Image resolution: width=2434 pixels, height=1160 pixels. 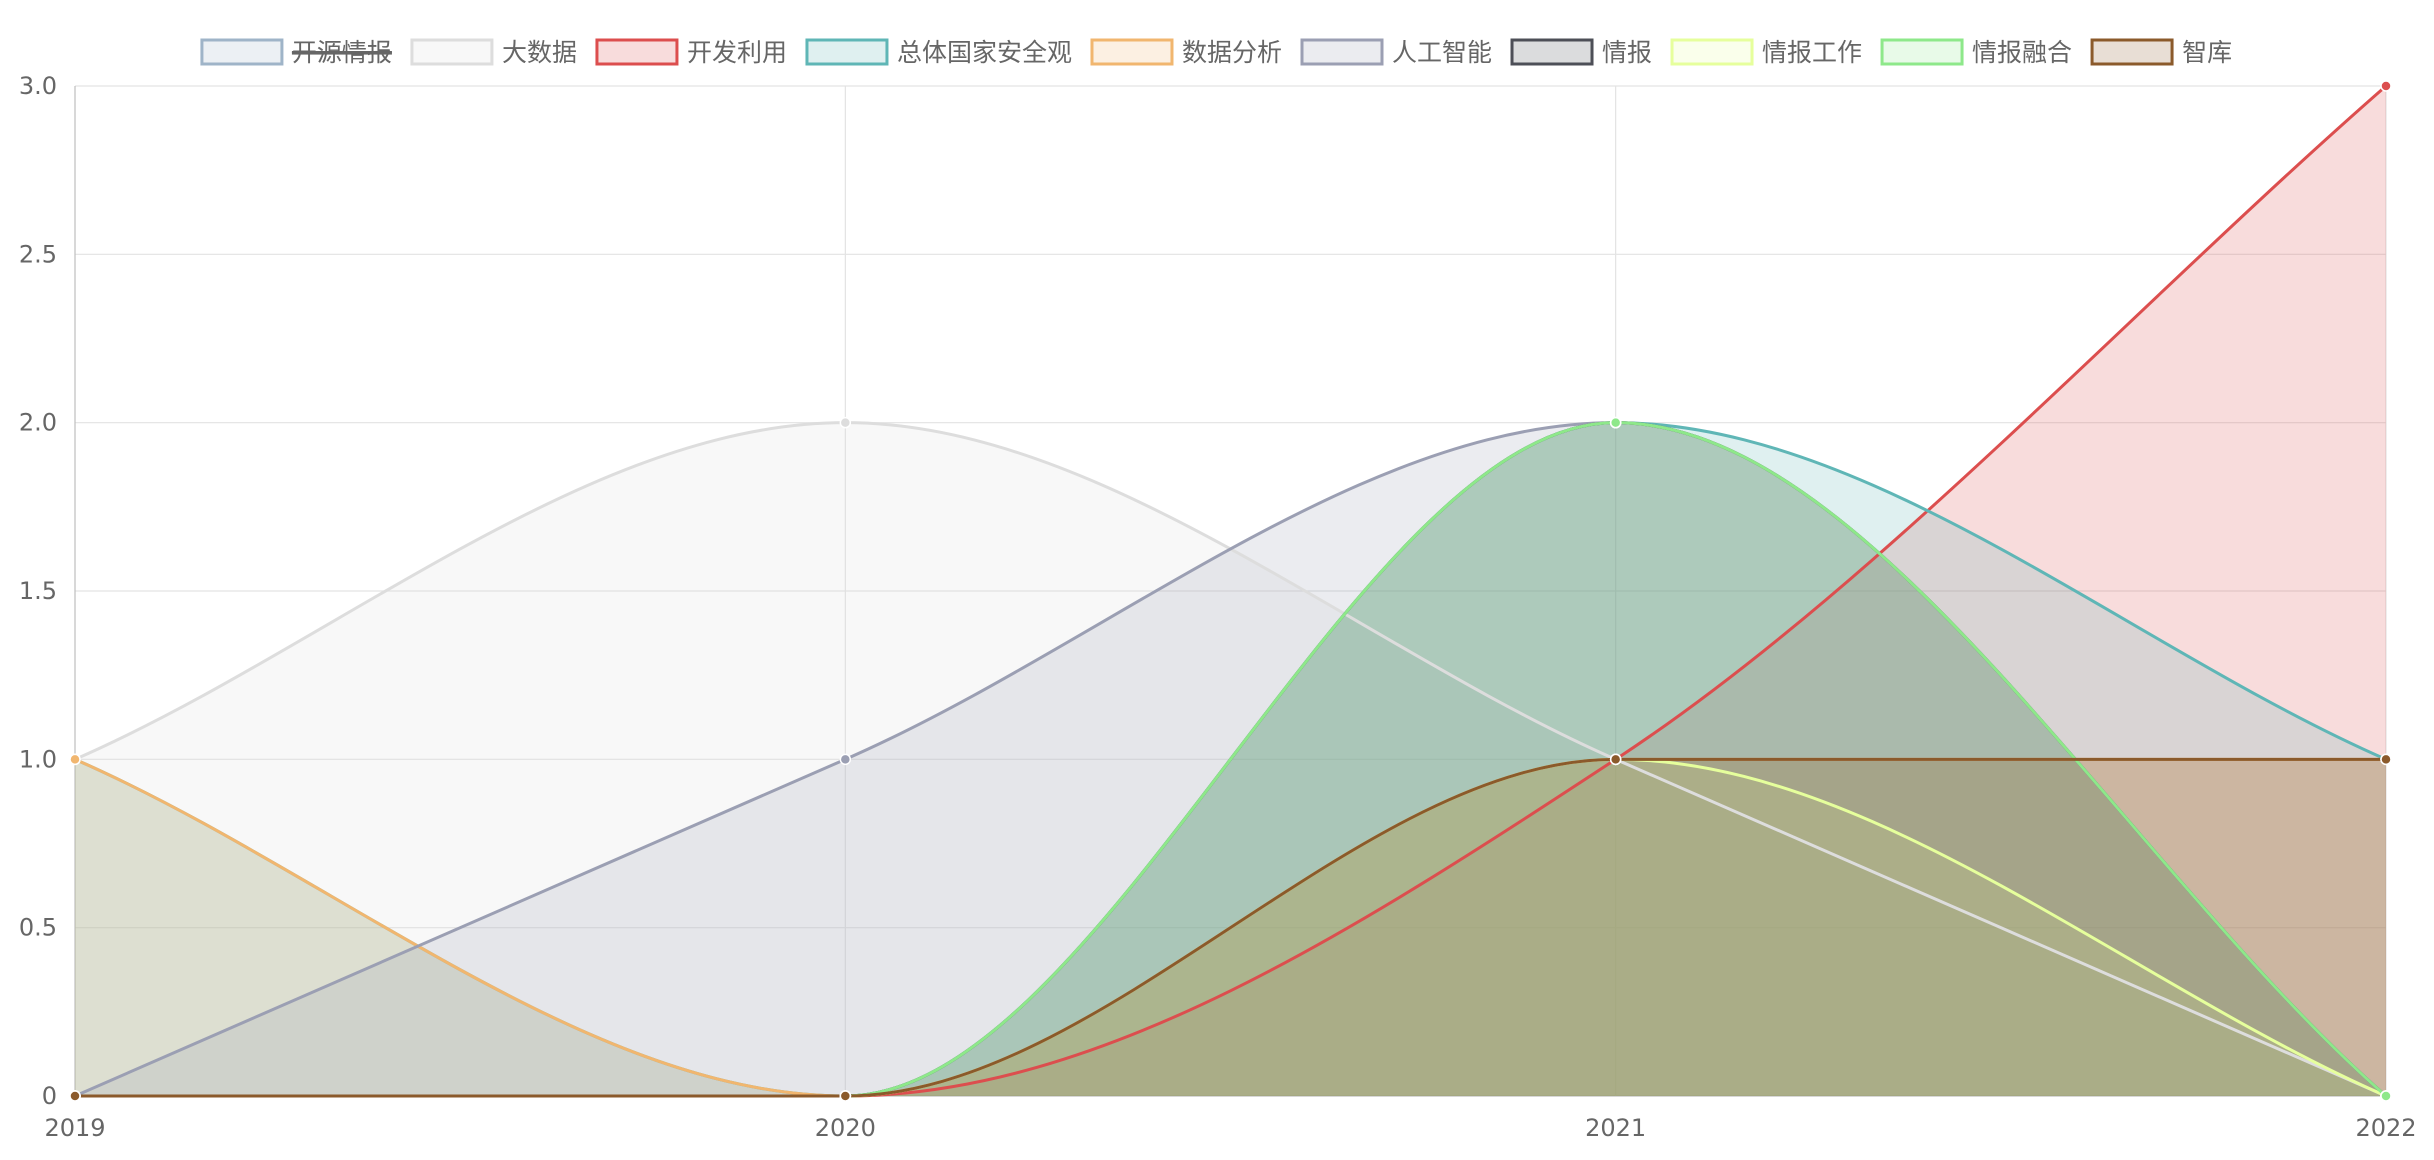 What do you see at coordinates (2022, 52) in the screenshot?
I see `legend-label: 情报融合` at bounding box center [2022, 52].